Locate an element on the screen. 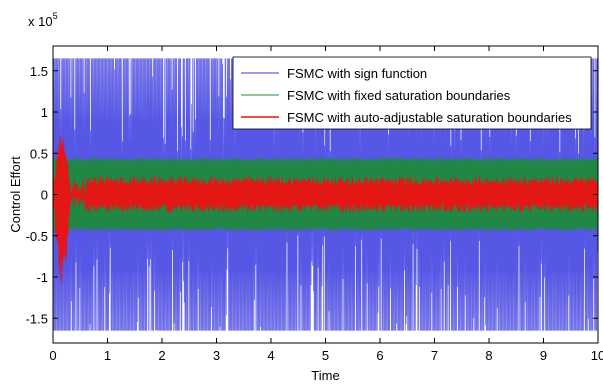 This screenshot has height=390, width=603. y-tick-label: 0 is located at coordinates (44, 195).